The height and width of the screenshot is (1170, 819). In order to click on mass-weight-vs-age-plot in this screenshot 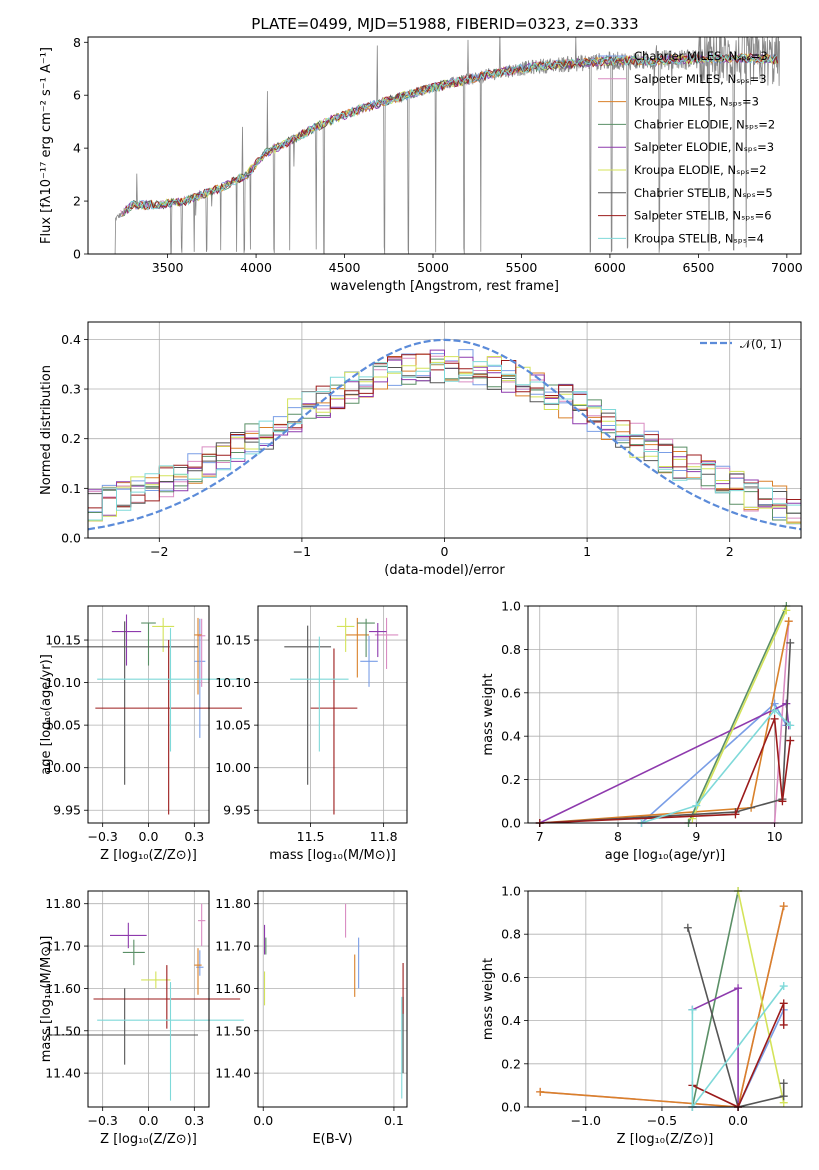, I will do `click(665, 714)`.